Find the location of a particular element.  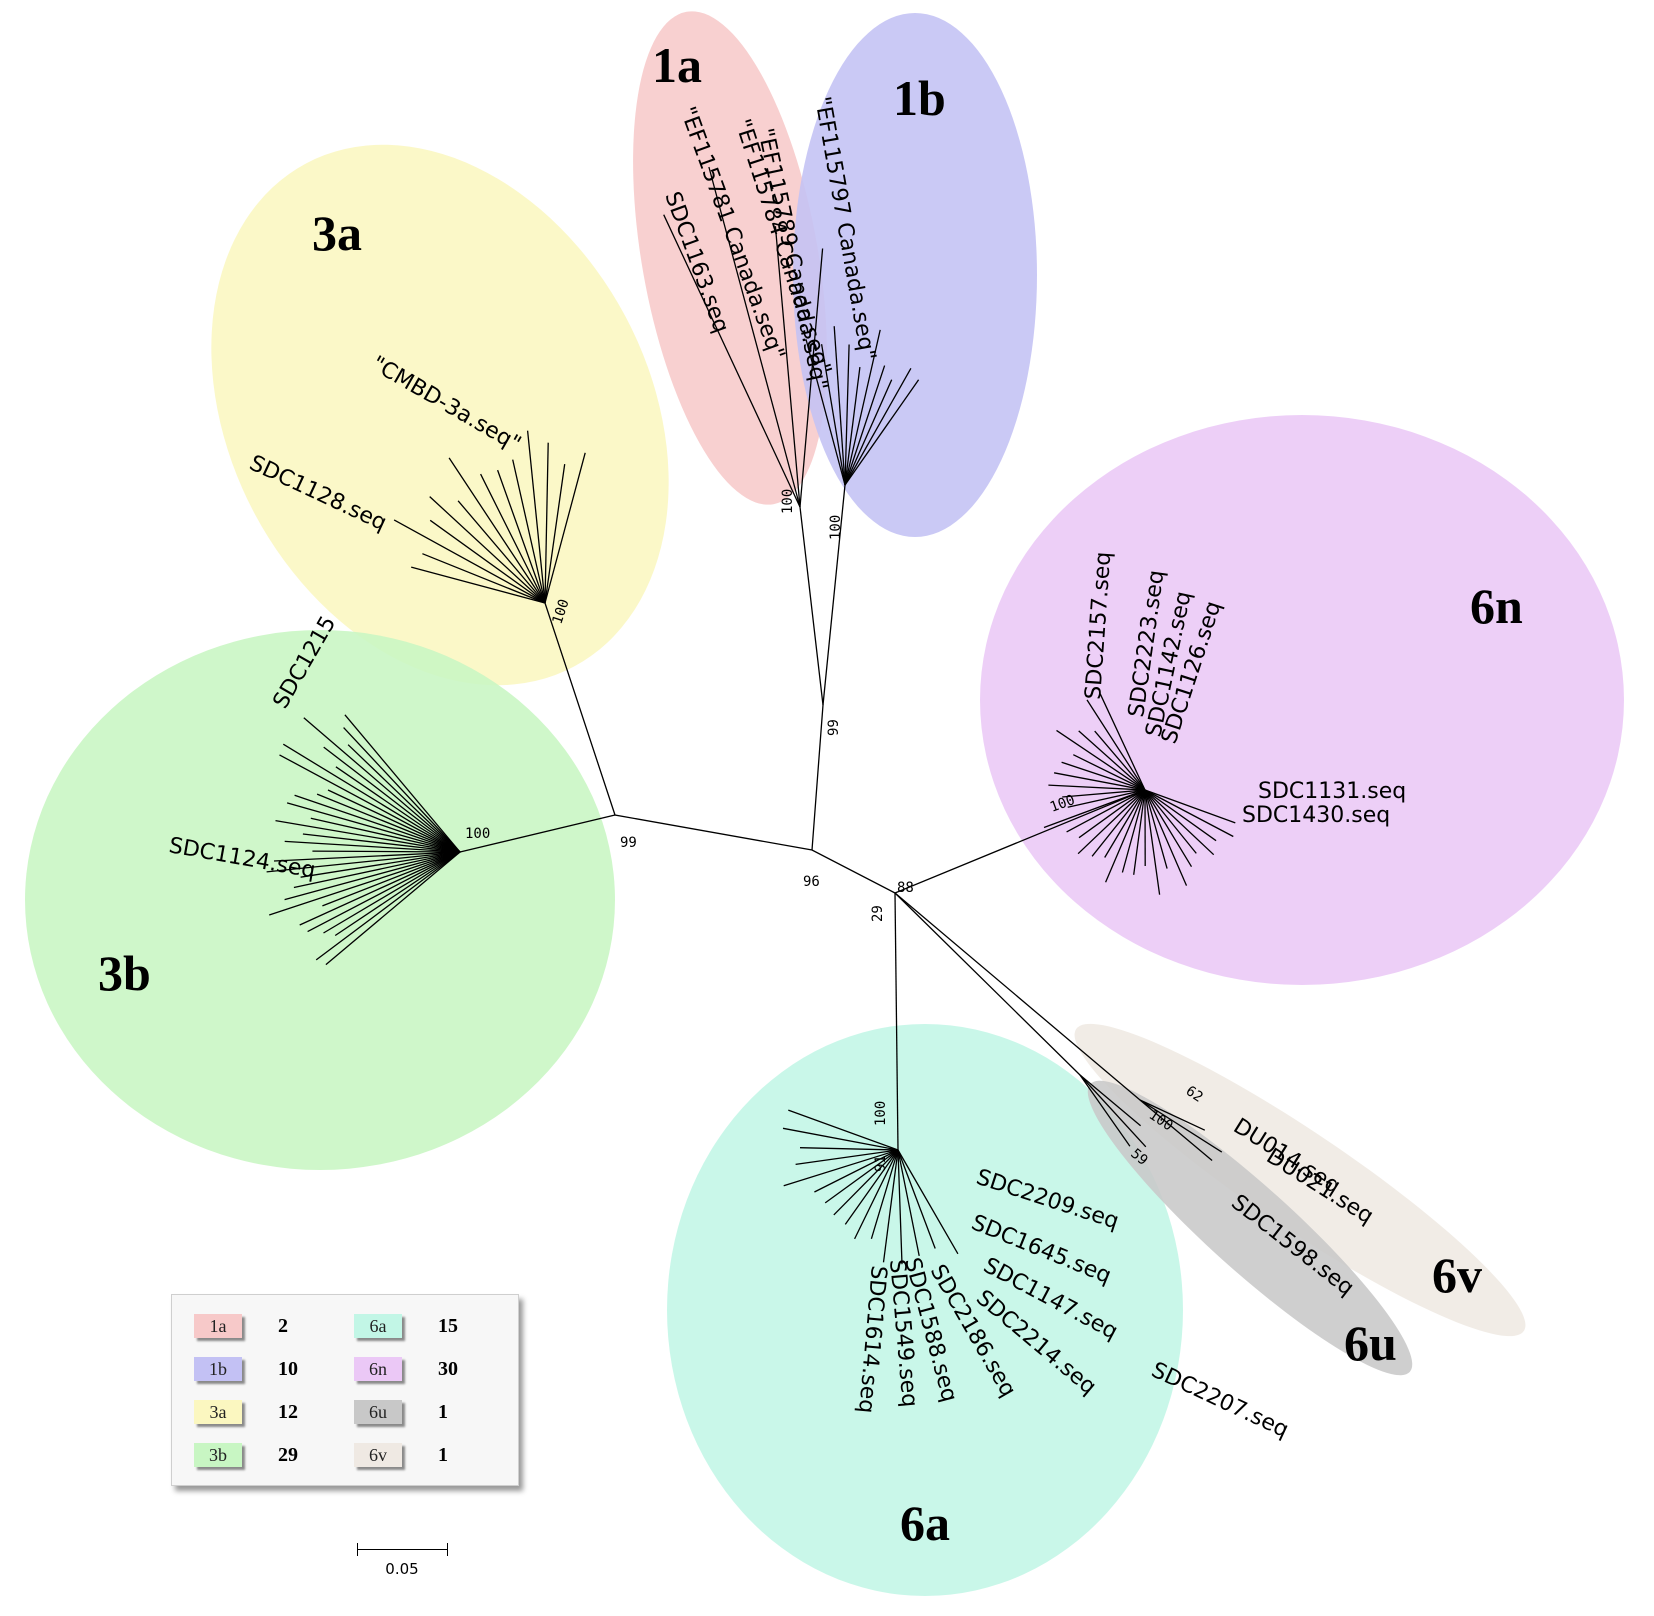

clade-label-6n: 6n is located at coordinates (1496, 606).